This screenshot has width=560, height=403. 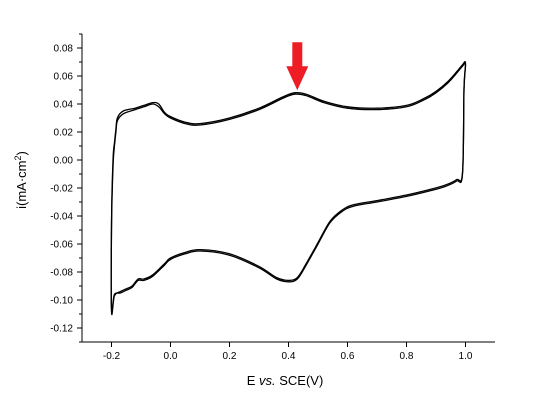 What do you see at coordinates (61, 245) in the screenshot?
I see `y-tick-label: -0.06` at bounding box center [61, 245].